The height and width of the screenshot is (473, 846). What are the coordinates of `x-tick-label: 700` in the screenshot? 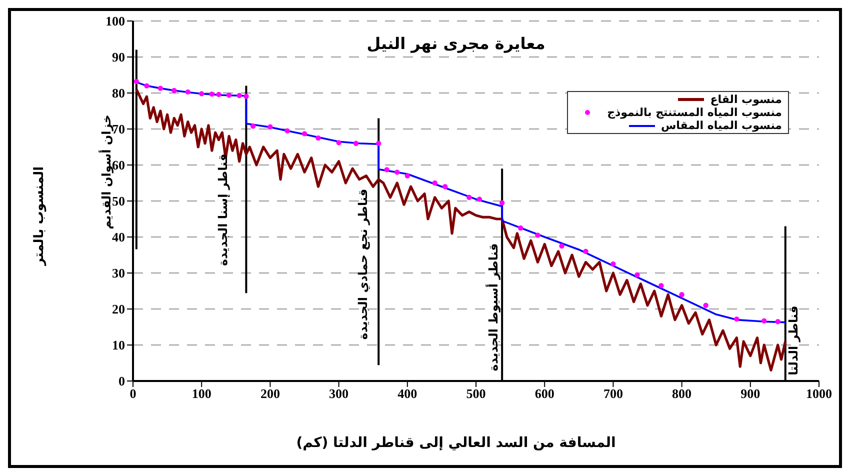 It's located at (613, 394).